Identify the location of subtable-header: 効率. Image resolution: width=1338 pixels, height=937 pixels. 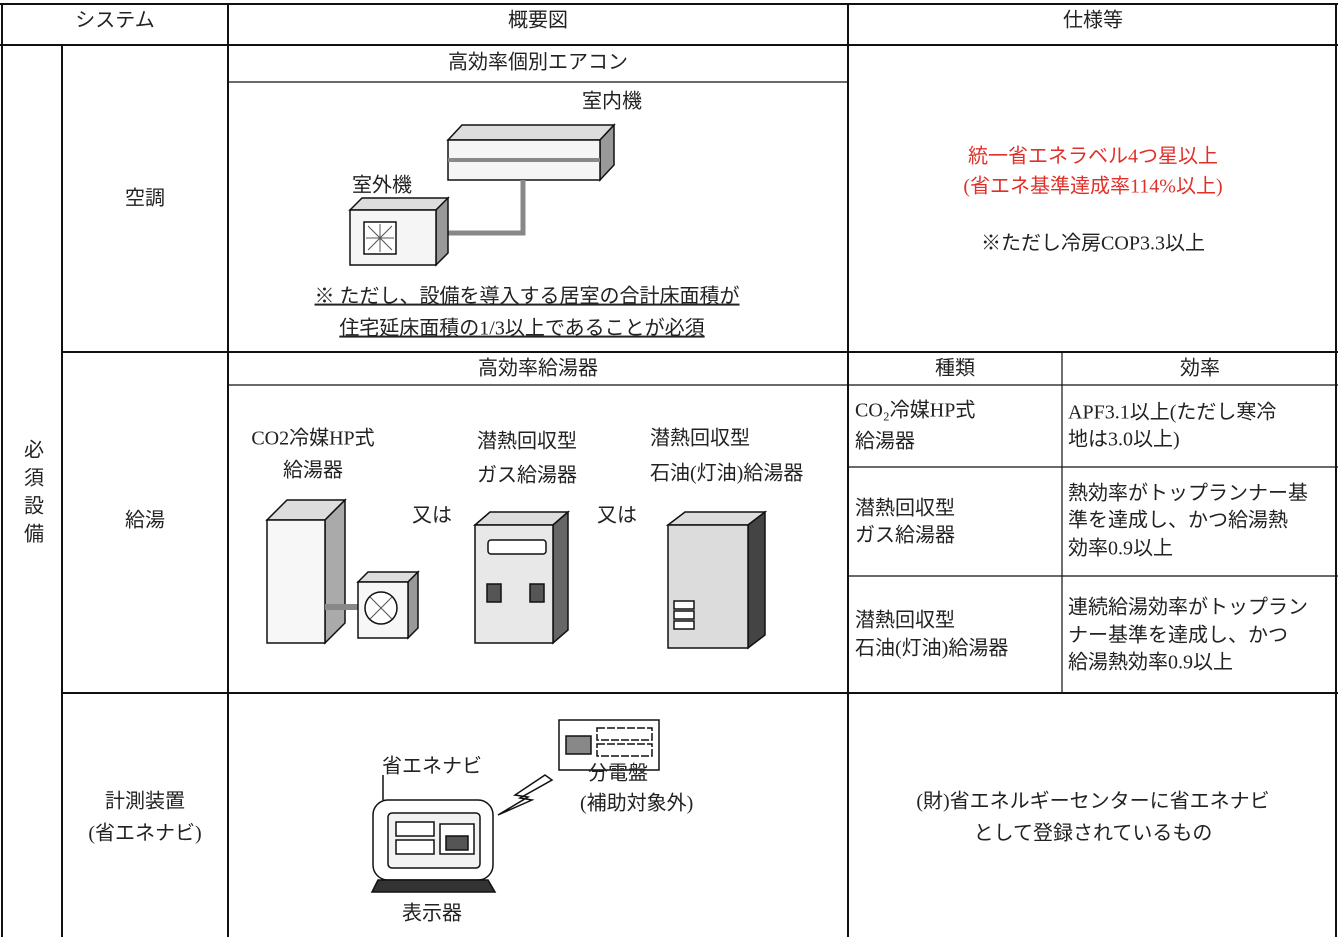
(1200, 368).